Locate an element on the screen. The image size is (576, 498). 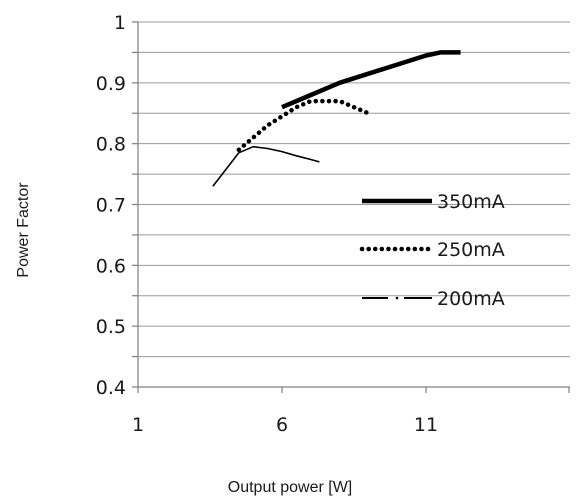
legend-label-350mA: 350mA is located at coordinates (471, 202).